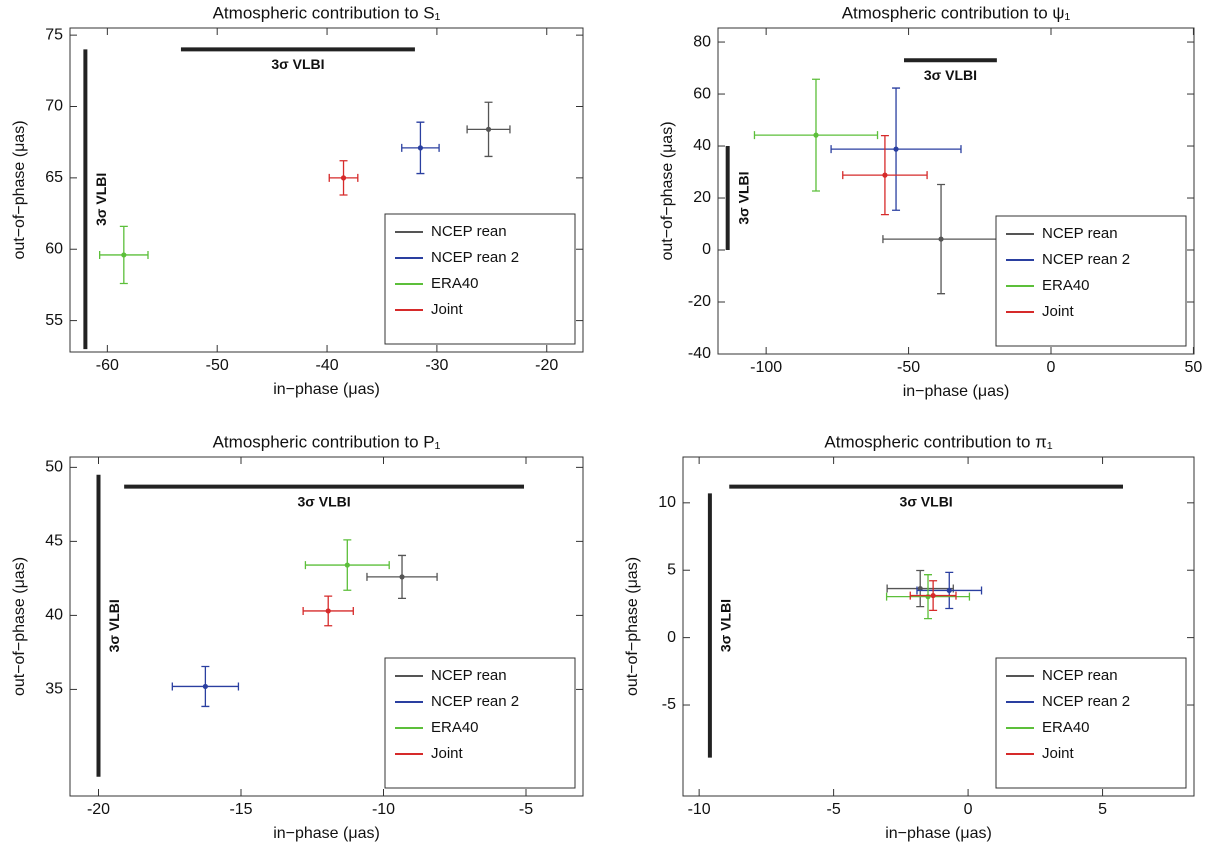 The image size is (1221, 844). What do you see at coordinates (699, 301) in the screenshot?
I see `y-tick-label: -20` at bounding box center [699, 301].